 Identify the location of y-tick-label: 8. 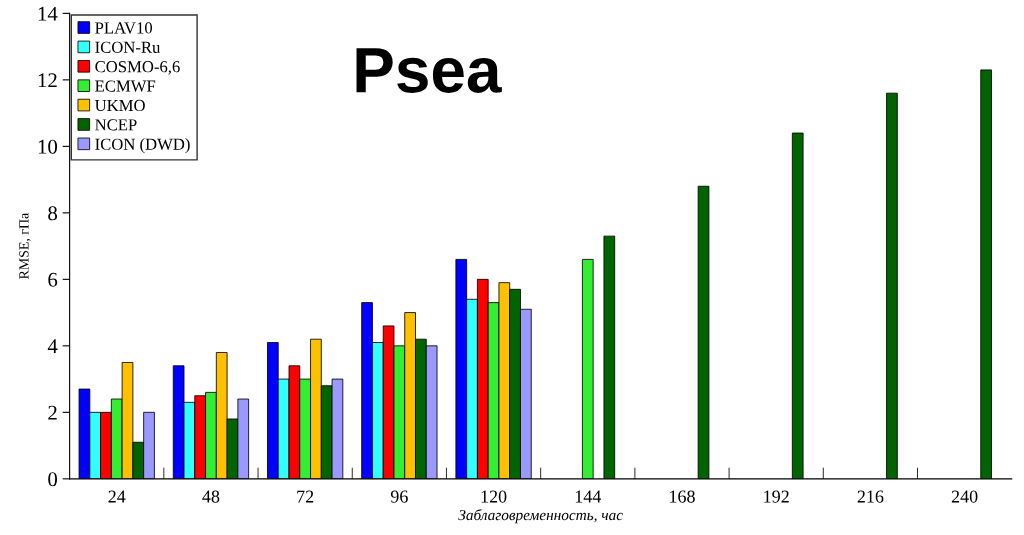
(53, 213).